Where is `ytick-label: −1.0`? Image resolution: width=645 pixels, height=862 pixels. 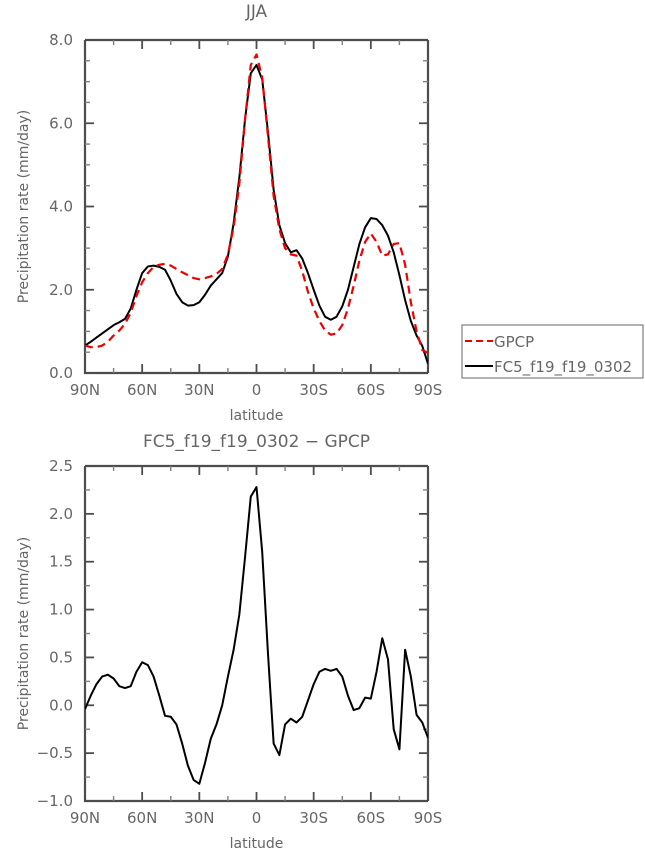 ytick-label: −1.0 is located at coordinates (55, 801).